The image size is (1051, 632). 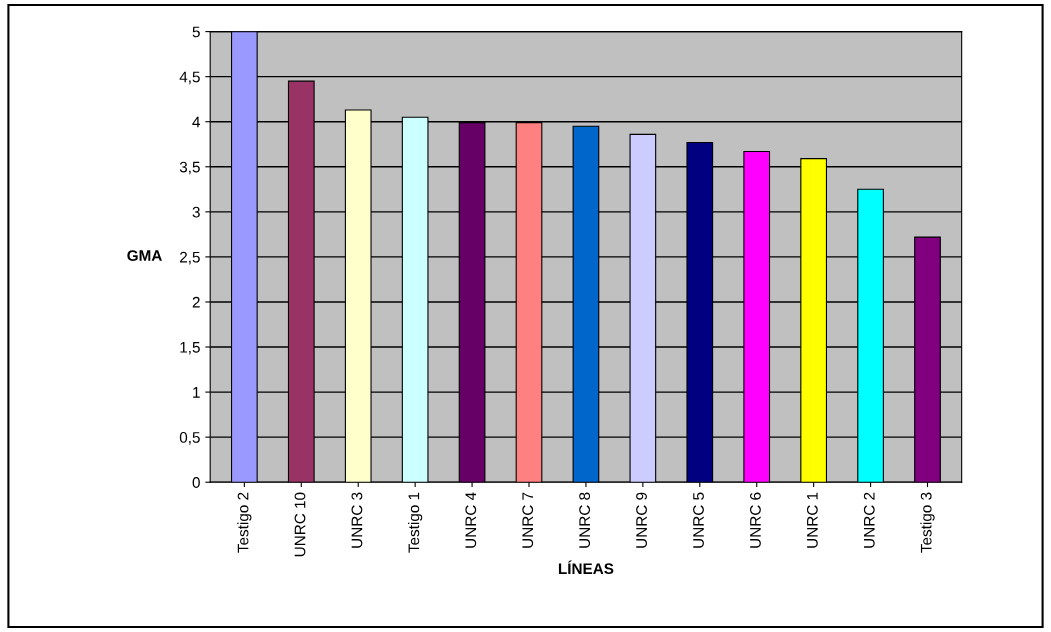 What do you see at coordinates (528, 520) in the screenshot?
I see `x-tick-label: UNRC 7` at bounding box center [528, 520].